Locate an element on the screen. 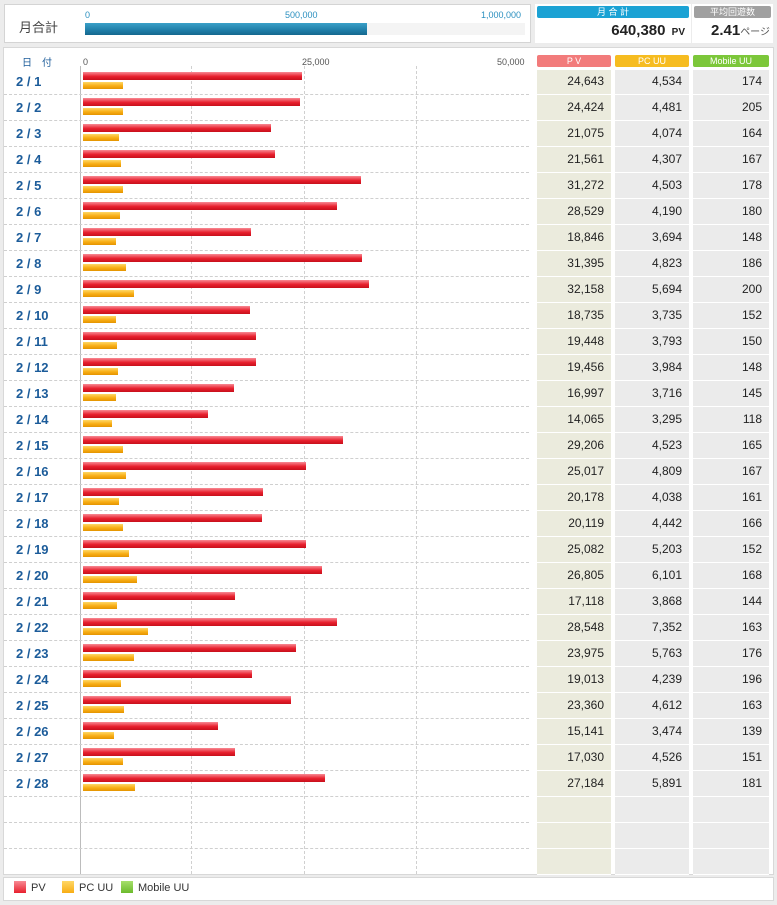  pcuu-value: 4,190 is located at coordinates (666, 211).